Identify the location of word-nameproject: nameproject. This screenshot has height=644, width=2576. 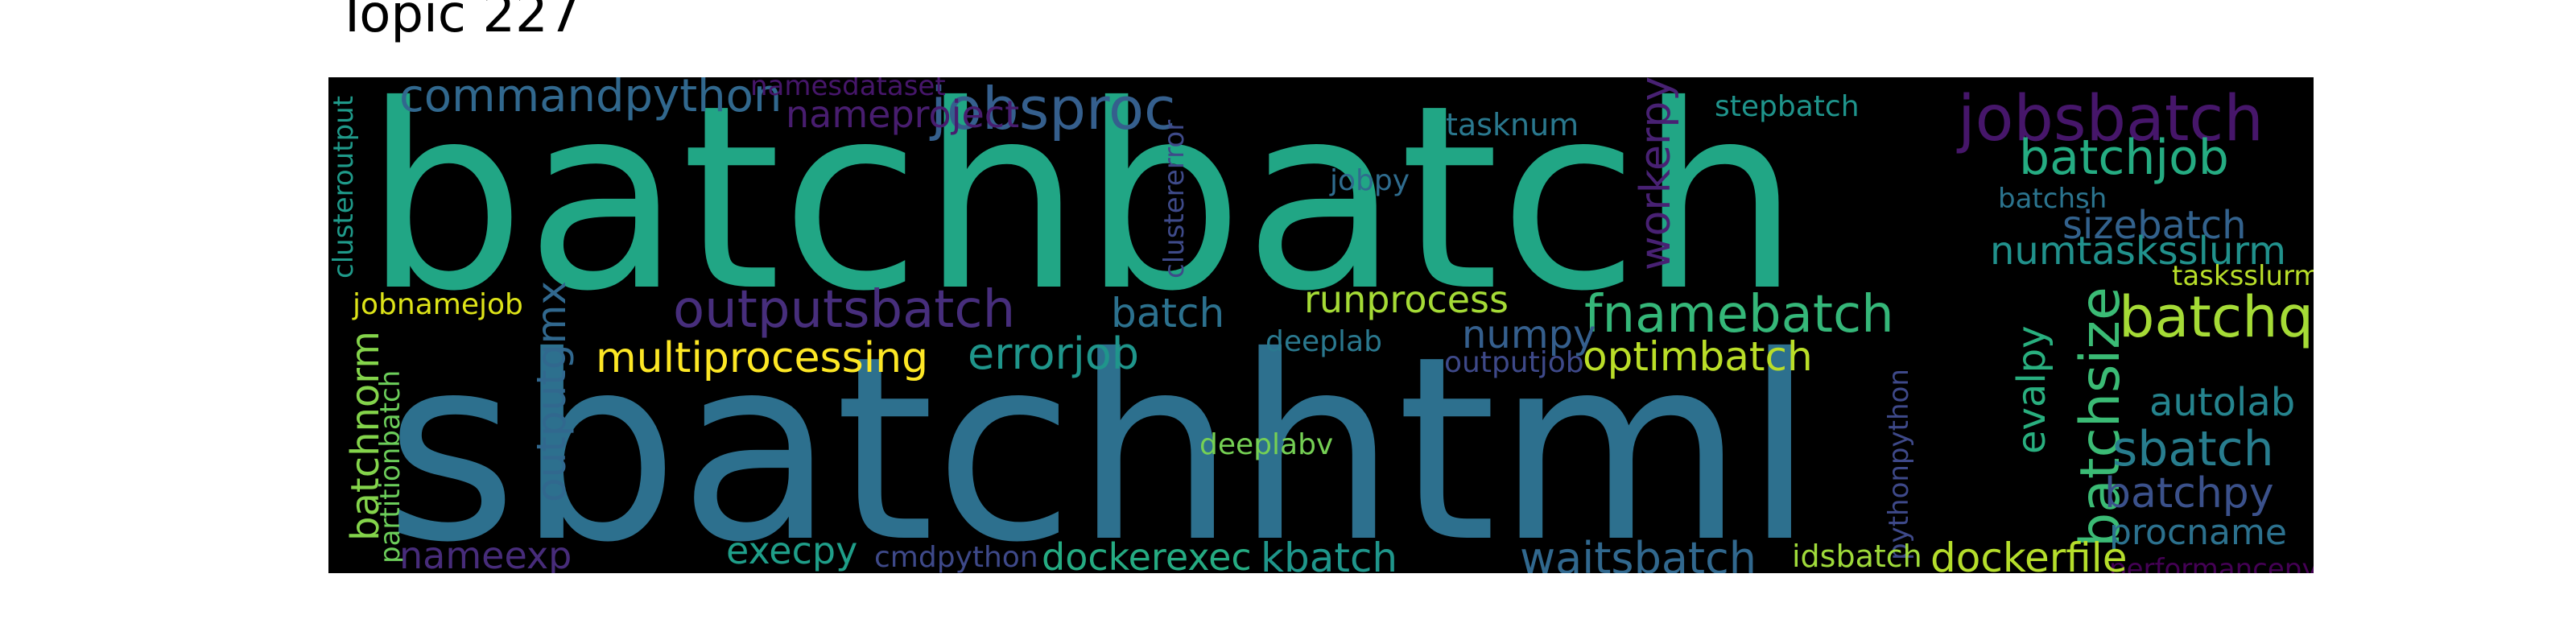
(902, 114).